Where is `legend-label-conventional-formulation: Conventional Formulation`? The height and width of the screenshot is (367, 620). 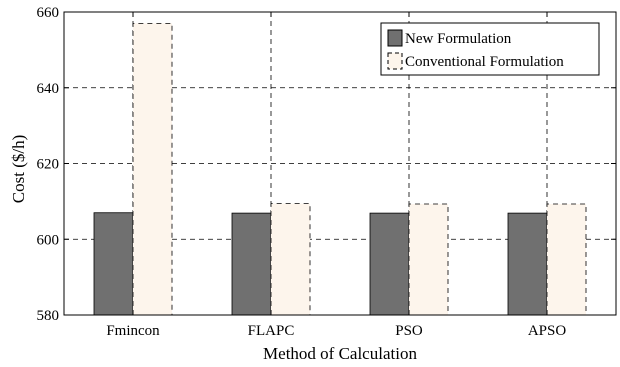
legend-label-conventional-formulation: Conventional Formulation is located at coordinates (484, 62).